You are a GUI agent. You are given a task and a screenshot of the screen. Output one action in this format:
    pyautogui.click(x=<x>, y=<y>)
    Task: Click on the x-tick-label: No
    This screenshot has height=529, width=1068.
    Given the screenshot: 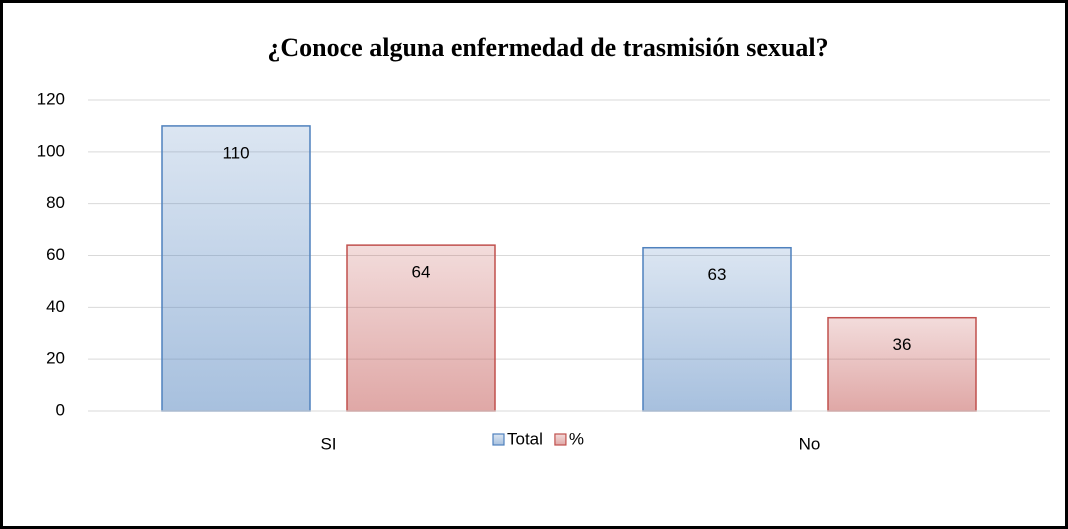 What is the action you would take?
    pyautogui.click(x=810, y=443)
    